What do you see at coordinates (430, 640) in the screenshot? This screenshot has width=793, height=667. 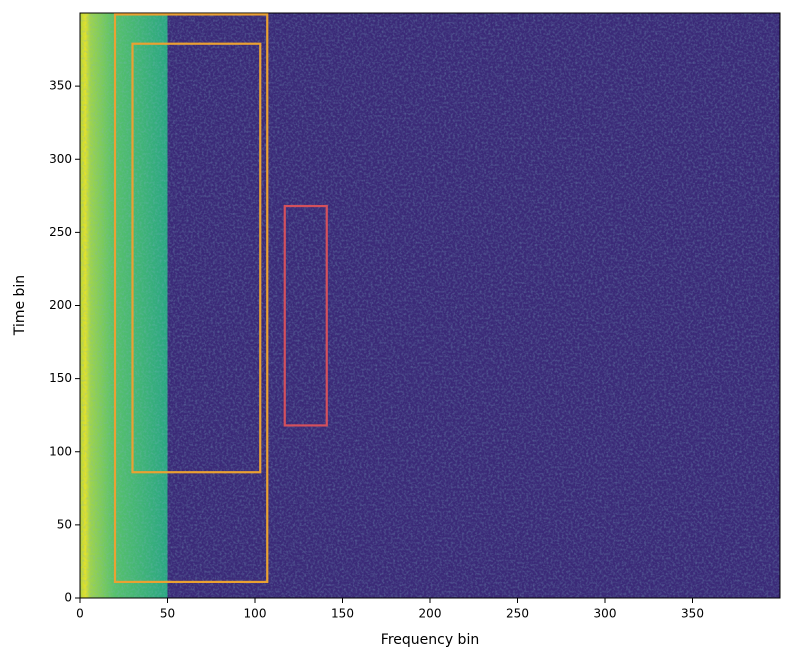 I see `x-axis-label: Frequency bin` at bounding box center [430, 640].